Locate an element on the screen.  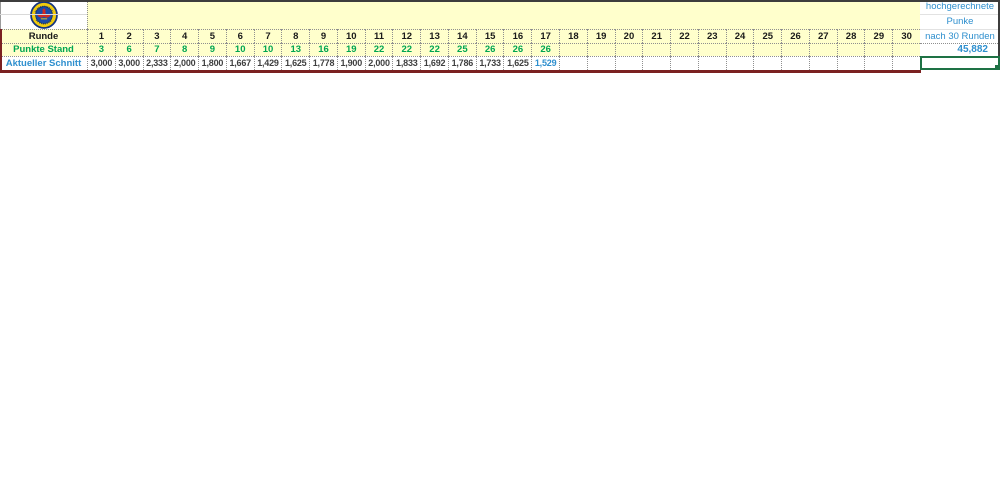
runde-cell: 10 is located at coordinates (350, 36).